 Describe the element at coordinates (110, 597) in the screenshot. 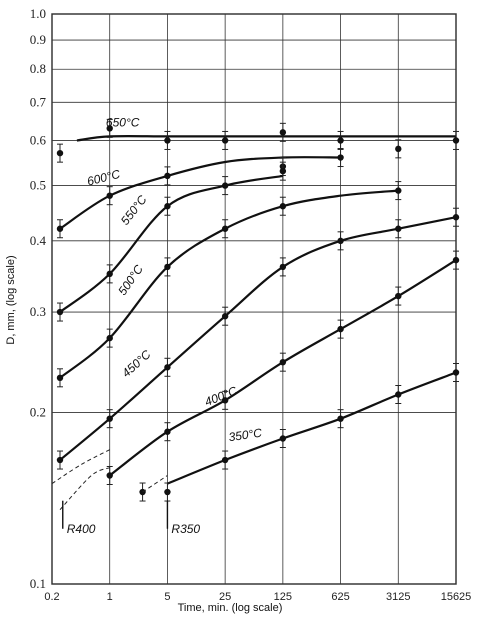

I see `x-tick-label: 1` at that location.